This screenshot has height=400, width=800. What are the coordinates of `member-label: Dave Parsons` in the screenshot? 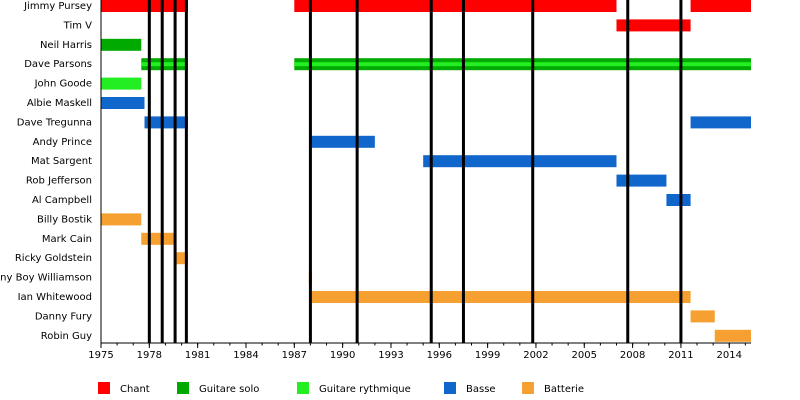 It's located at (58, 64).